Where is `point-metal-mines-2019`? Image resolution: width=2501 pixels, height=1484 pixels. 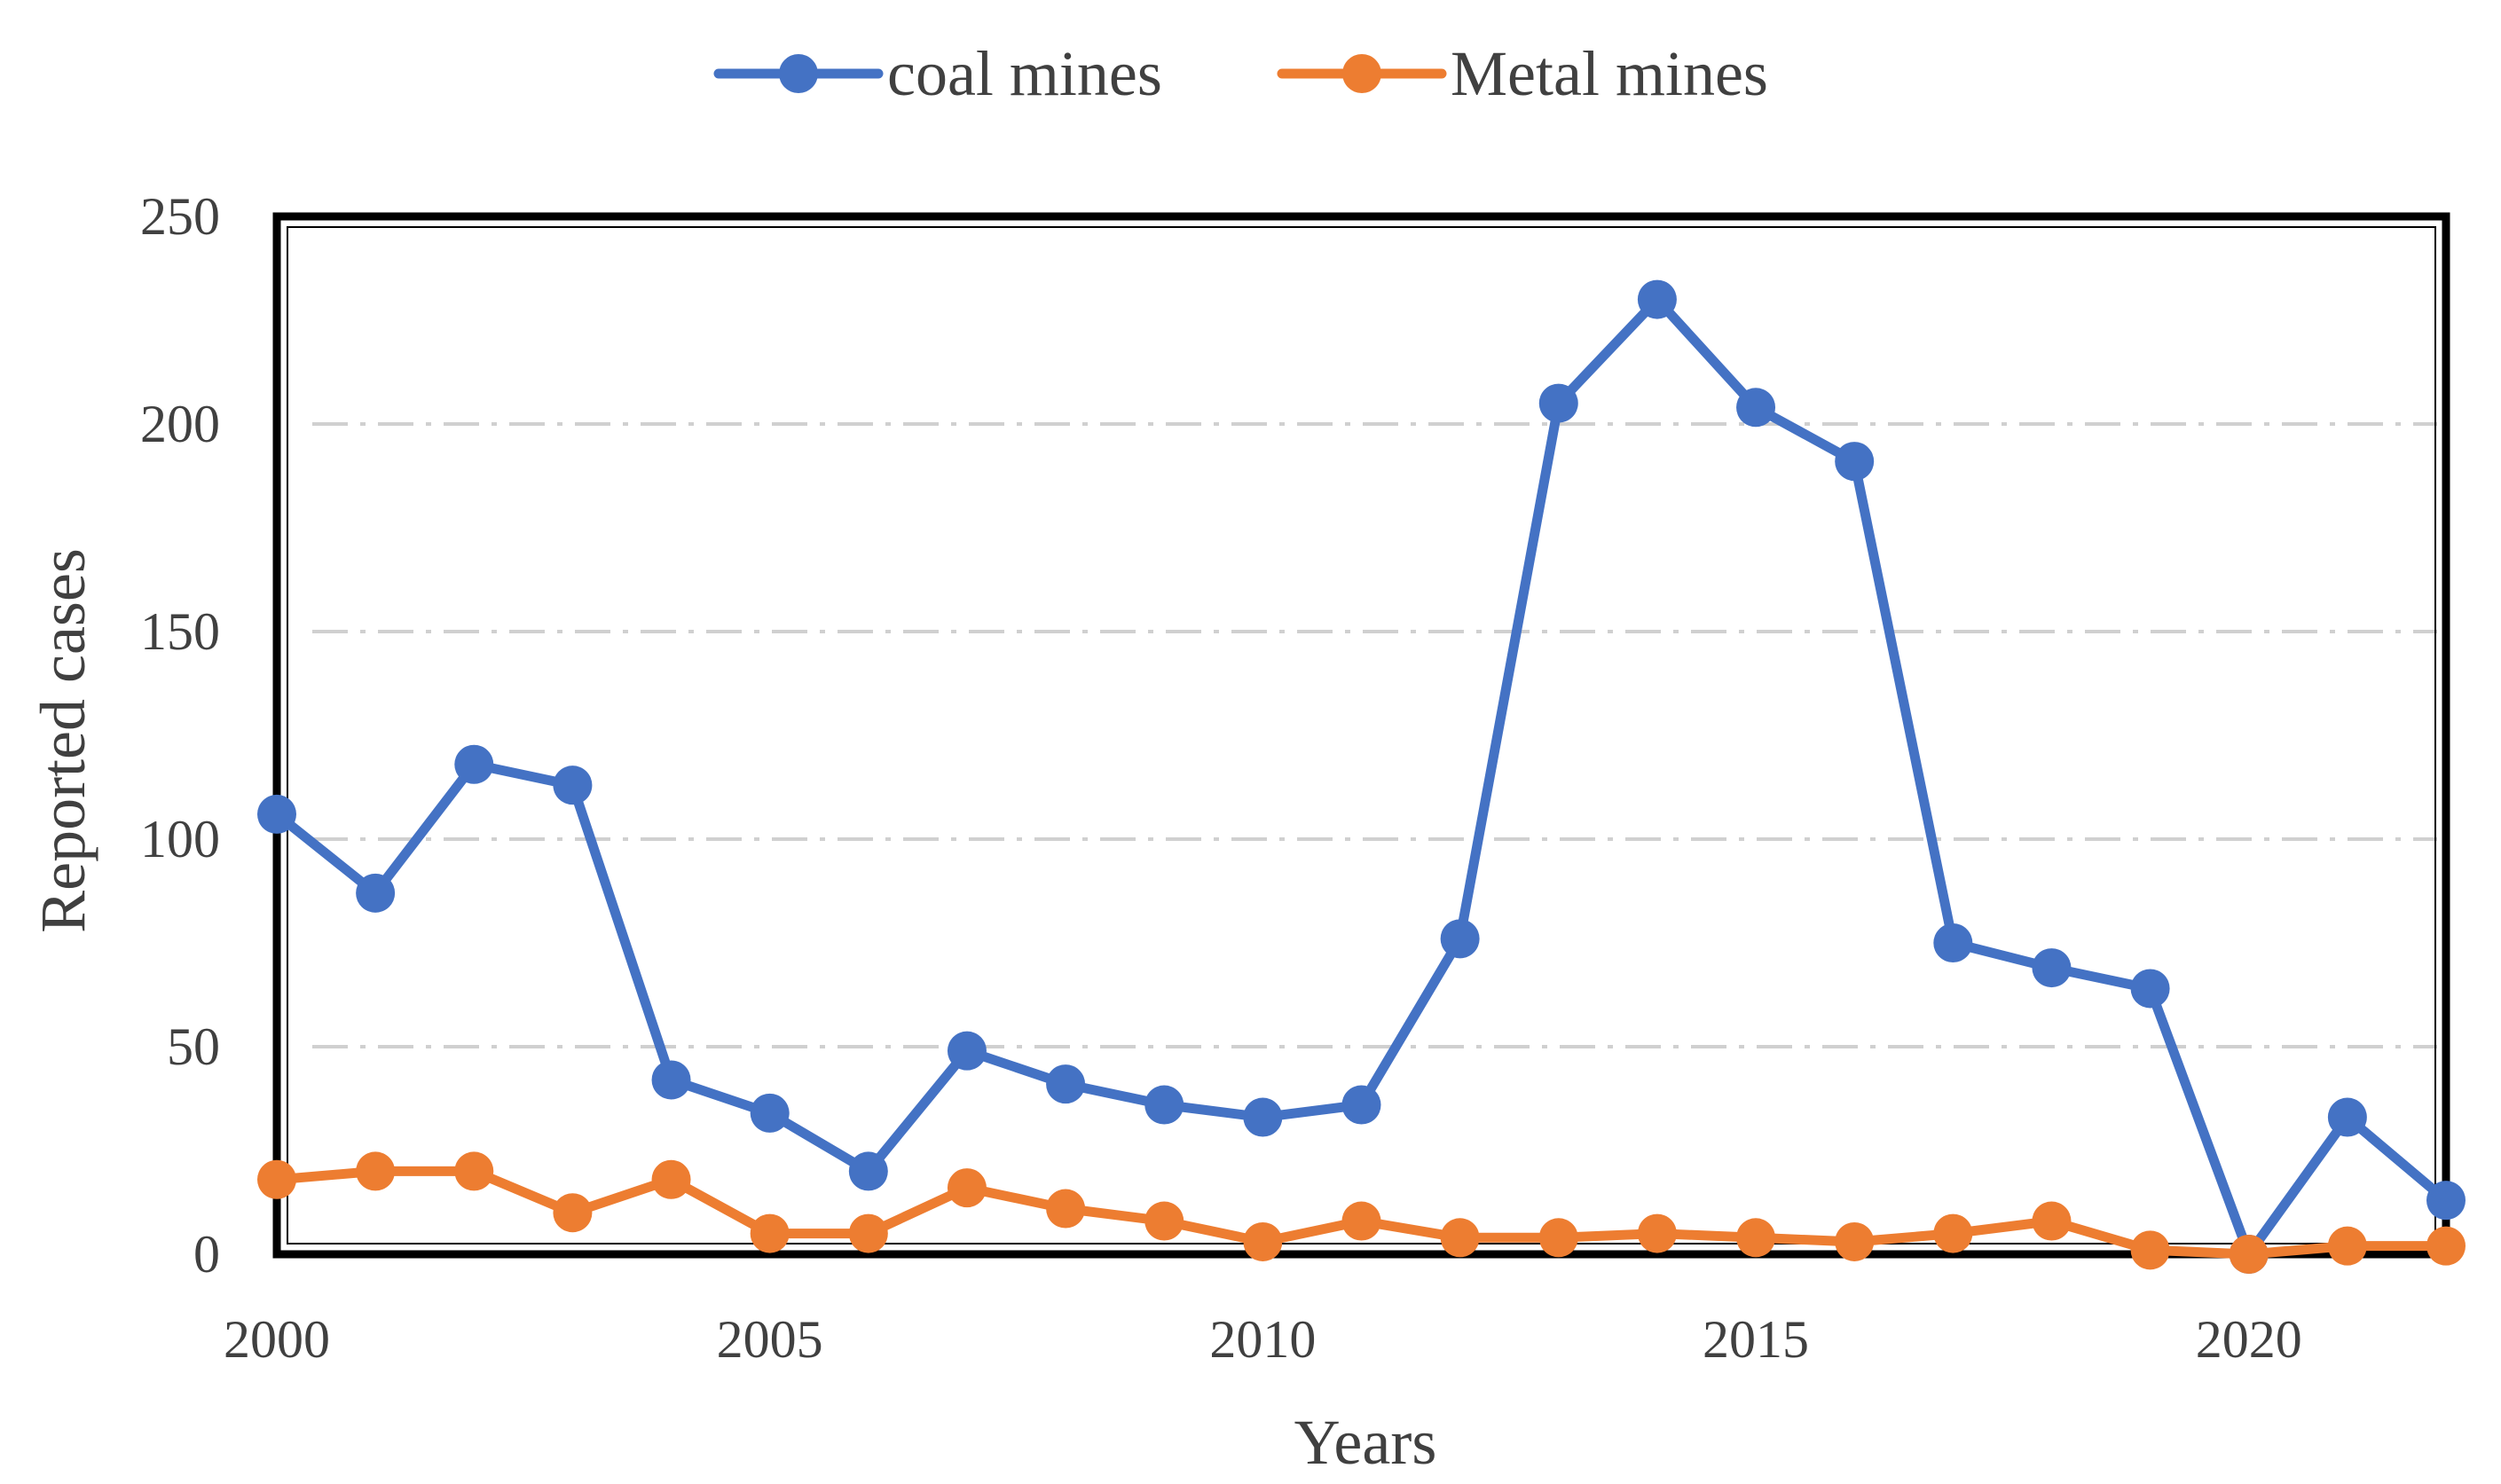 point-metal-mines-2019 is located at coordinates (2150, 1250).